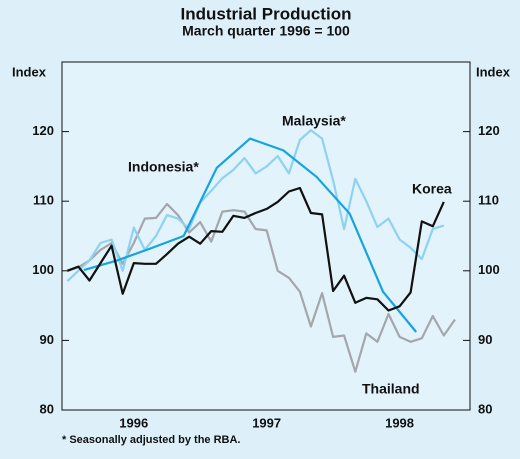 The width and height of the screenshot is (520, 459). I want to click on y-tick-label: 120, so click(43, 130).